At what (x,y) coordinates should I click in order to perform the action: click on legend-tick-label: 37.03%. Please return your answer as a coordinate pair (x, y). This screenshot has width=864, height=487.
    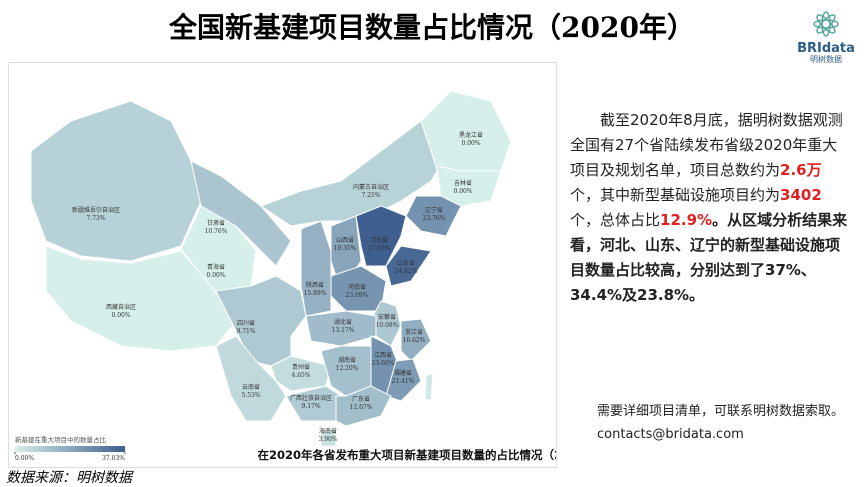
    Looking at the image, I should click on (113, 458).